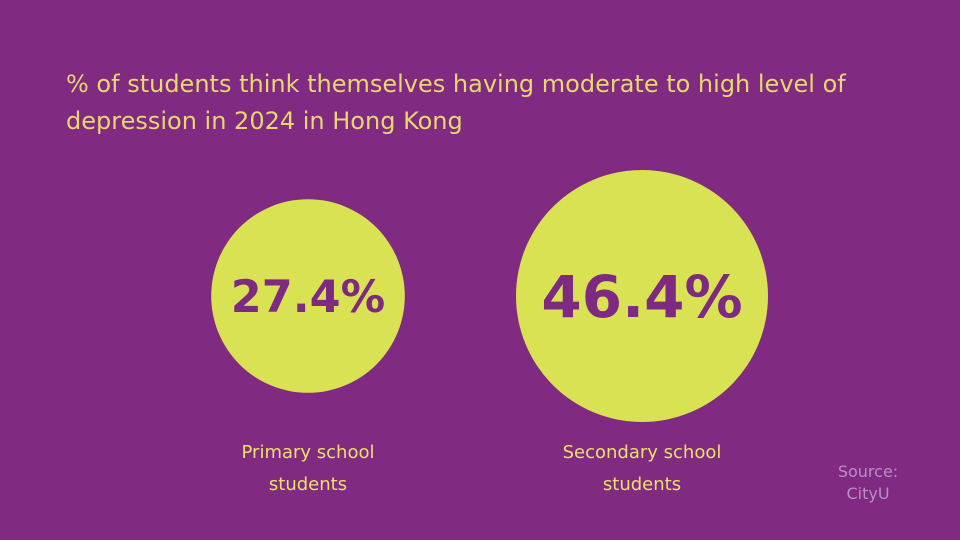 This screenshot has height=540, width=960. What do you see at coordinates (868, 483) in the screenshot?
I see `source-note: Source: CityU` at bounding box center [868, 483].